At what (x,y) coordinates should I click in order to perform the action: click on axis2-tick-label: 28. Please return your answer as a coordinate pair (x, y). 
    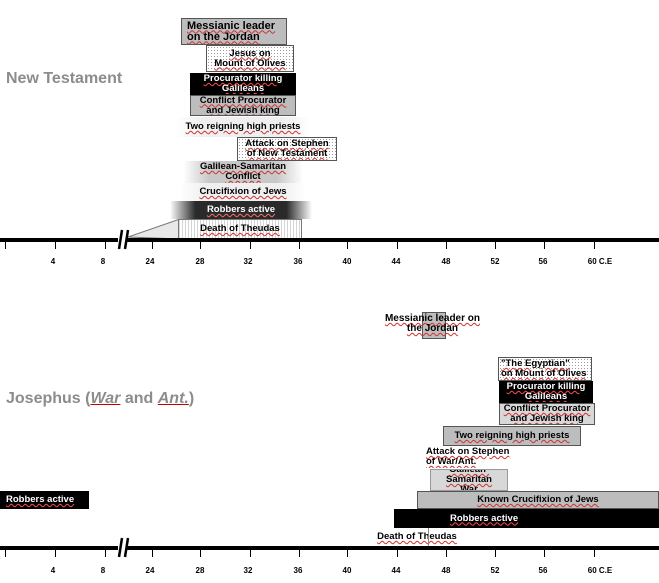
    Looking at the image, I should click on (200, 570).